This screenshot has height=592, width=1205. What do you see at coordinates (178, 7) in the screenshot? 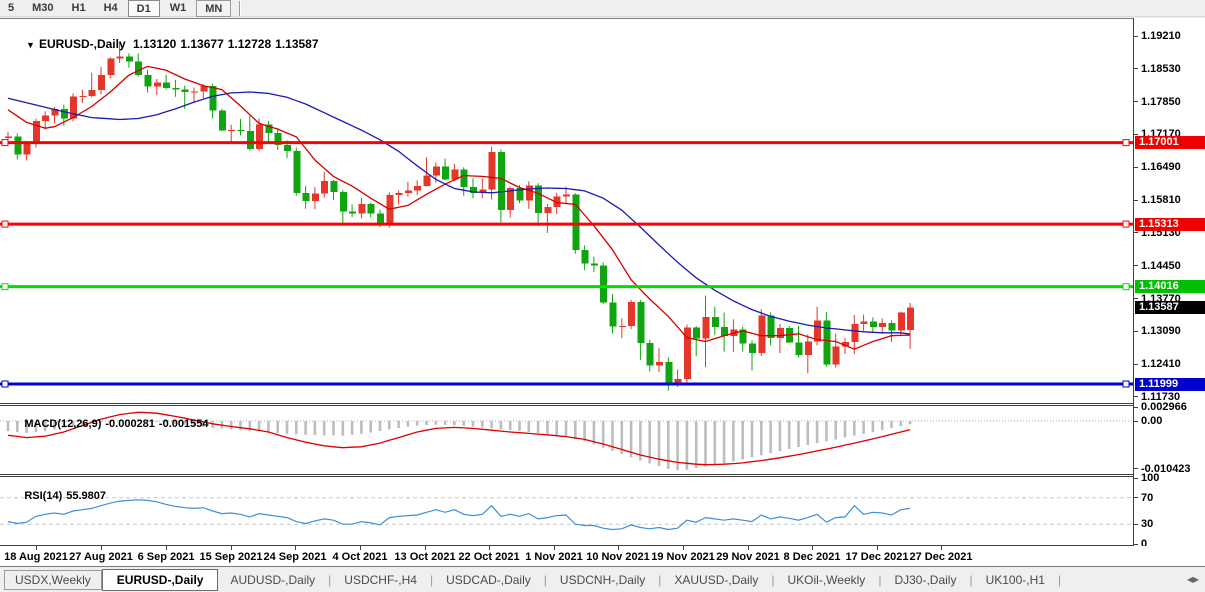
I see `timeframe-button-w1: W1` at bounding box center [178, 7].